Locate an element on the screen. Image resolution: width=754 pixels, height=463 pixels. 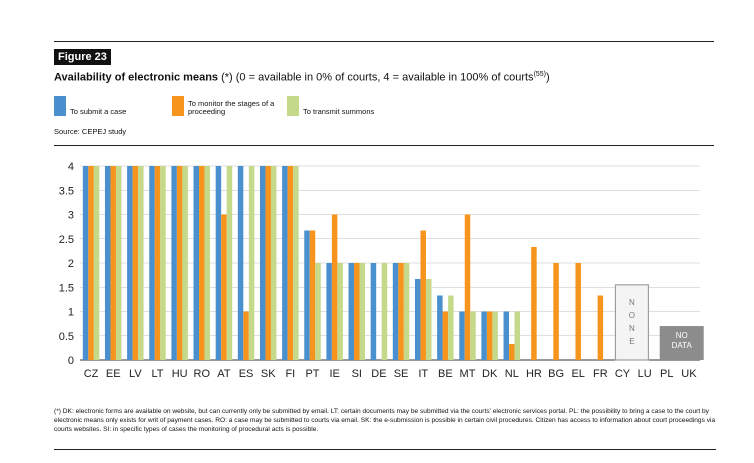
x-tick-label: HU is located at coordinates (180, 374).